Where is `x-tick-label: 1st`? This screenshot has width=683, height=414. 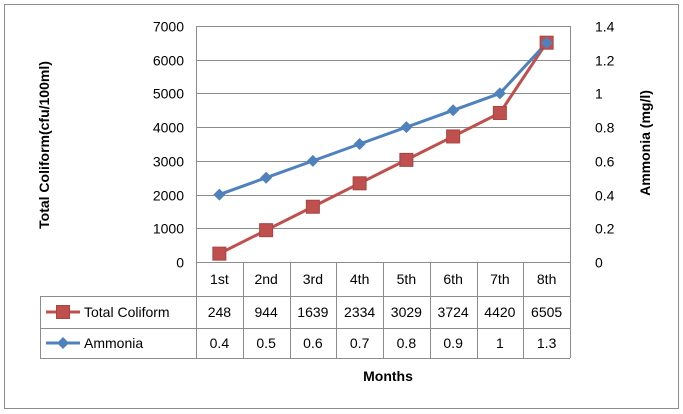 x-tick-label: 1st is located at coordinates (219, 279).